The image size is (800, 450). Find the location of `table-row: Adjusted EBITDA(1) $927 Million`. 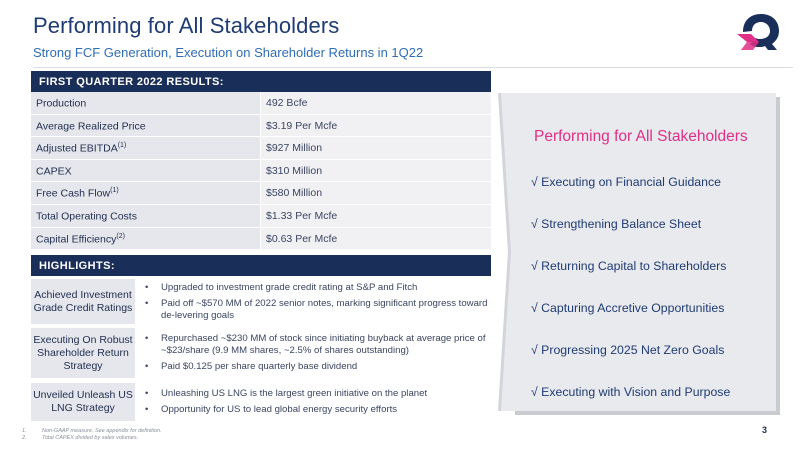

table-row: Adjusted EBITDA(1) $927 Million is located at coordinates (261, 148).